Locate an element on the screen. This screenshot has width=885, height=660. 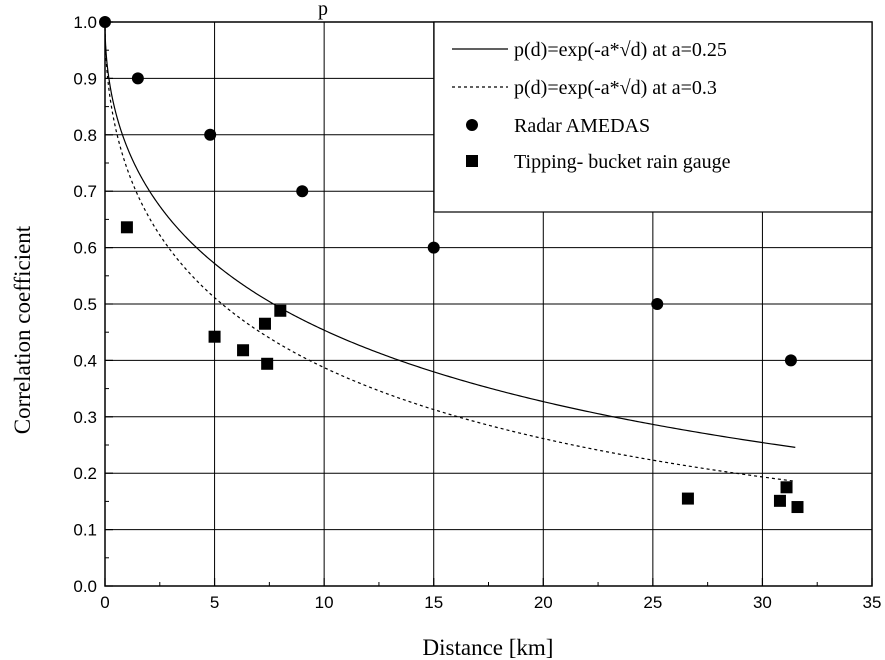
x-axis-title: Distance [km] is located at coordinates (488, 647).